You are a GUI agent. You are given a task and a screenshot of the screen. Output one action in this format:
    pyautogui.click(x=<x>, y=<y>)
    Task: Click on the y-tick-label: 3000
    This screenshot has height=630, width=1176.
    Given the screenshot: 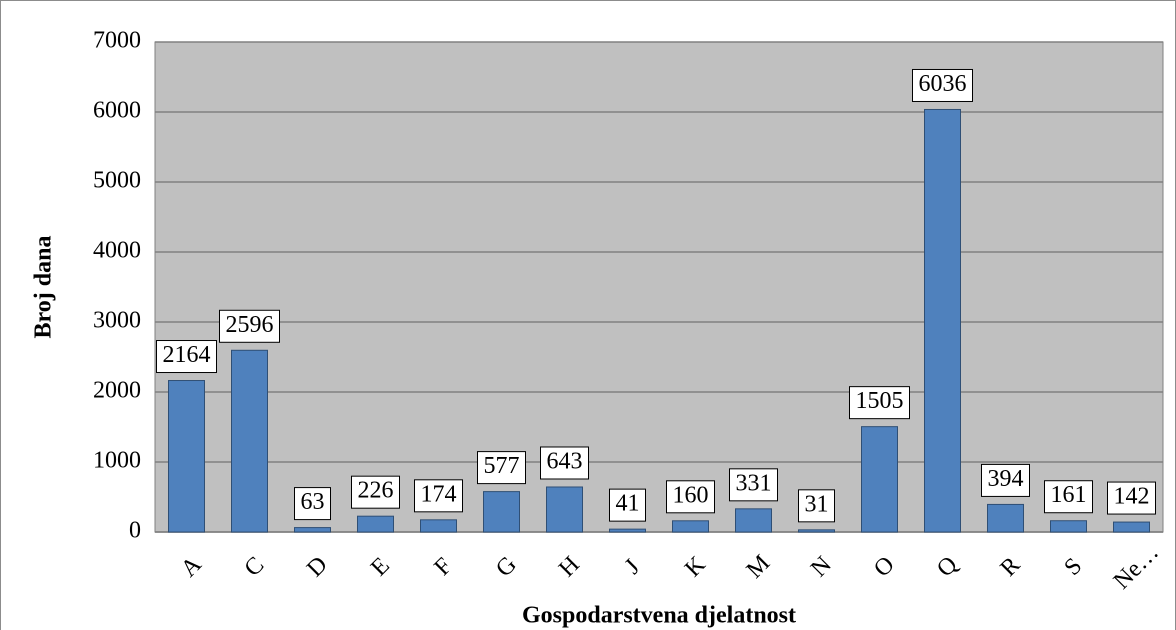 What is the action you would take?
    pyautogui.click(x=117, y=321)
    